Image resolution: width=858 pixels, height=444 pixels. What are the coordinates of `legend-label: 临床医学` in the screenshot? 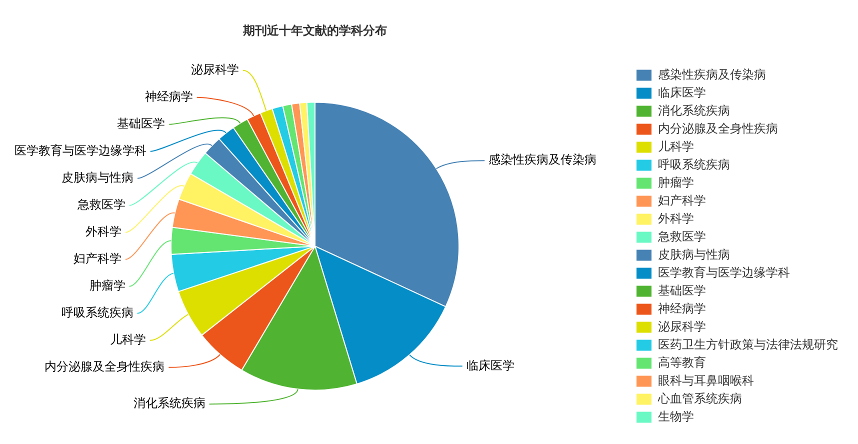 It's located at (682, 92).